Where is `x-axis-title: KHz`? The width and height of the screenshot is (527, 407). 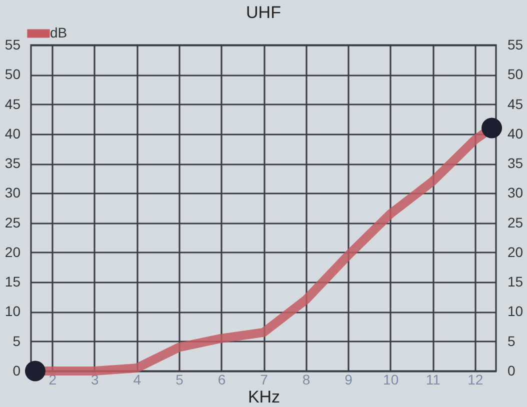 x-axis-title: KHz is located at coordinates (264, 397).